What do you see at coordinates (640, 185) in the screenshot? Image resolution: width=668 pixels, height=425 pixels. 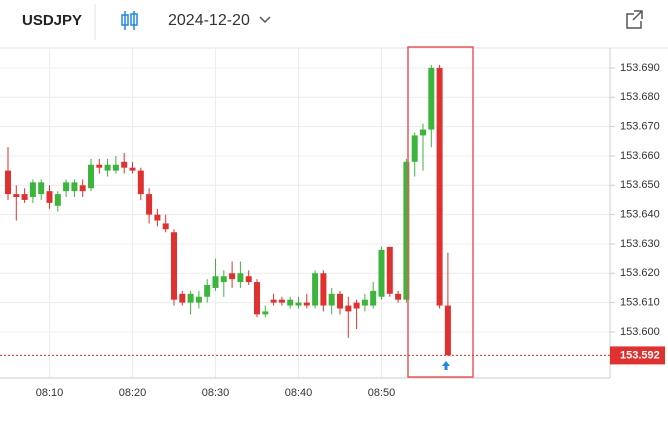 I see `y-tick-label: 153.650` at bounding box center [640, 185].